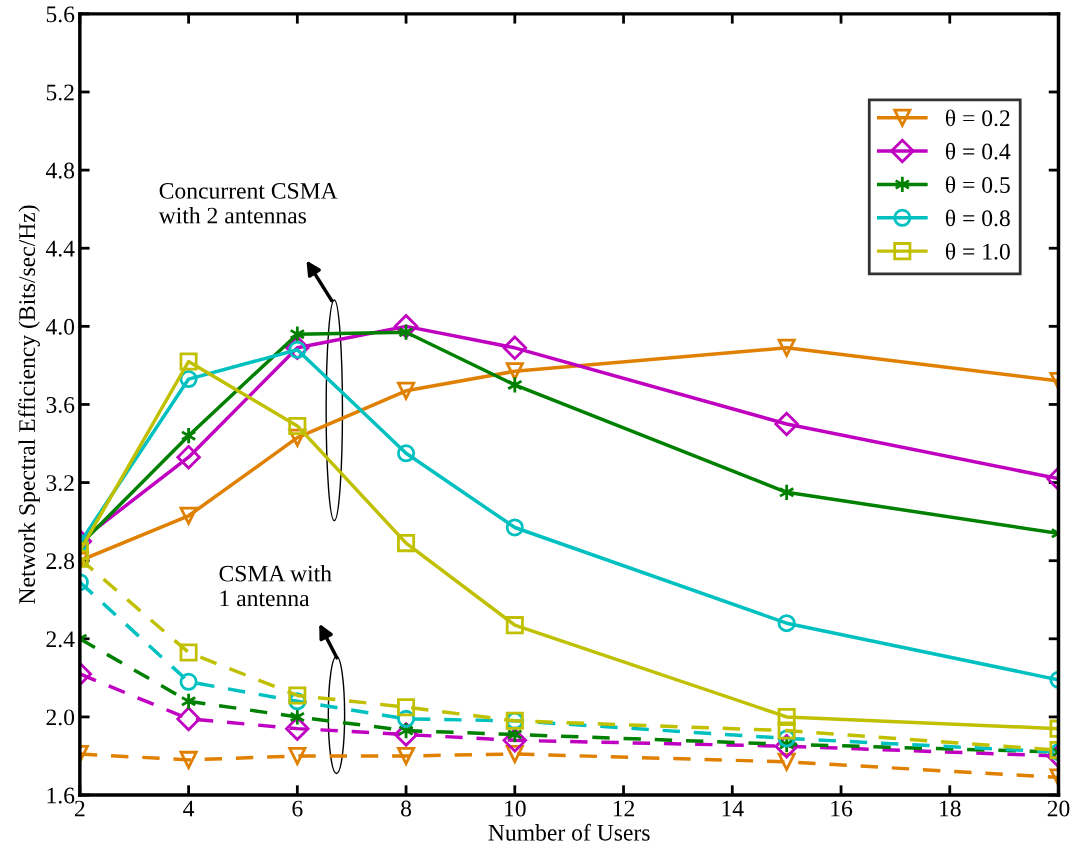 Image resolution: width=1079 pixels, height=867 pixels. Describe the element at coordinates (60, 170) in the screenshot. I see `y-tick-label: 4.8` at that location.